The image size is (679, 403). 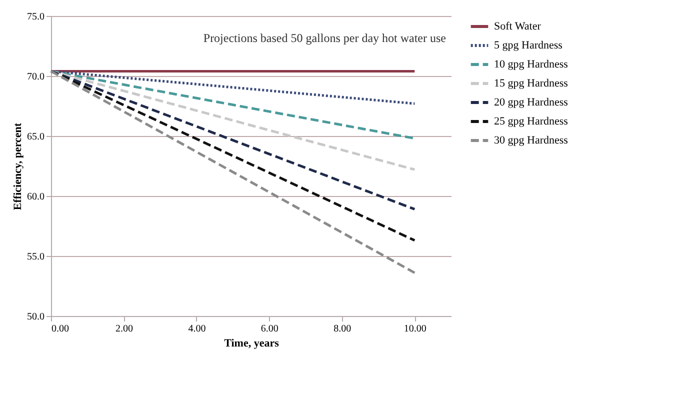 I want to click on x-tick-label: 4.00, so click(x=197, y=329).